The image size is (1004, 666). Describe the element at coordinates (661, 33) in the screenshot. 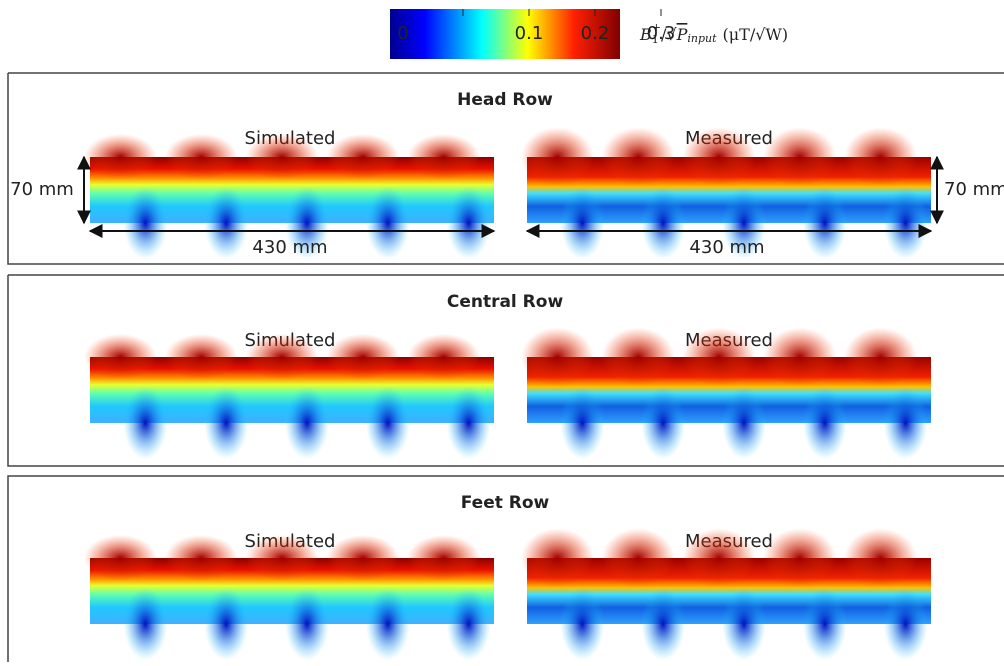

I see `colorbar-tick-label: 0.3` at that location.